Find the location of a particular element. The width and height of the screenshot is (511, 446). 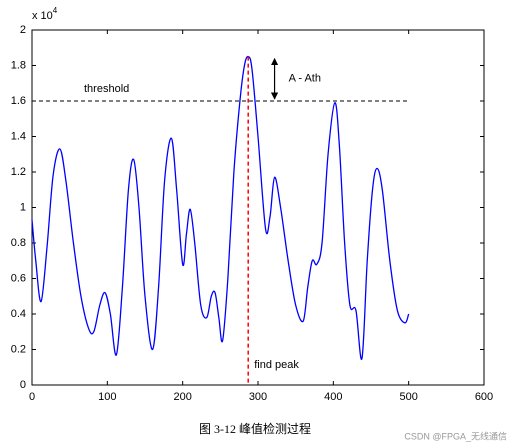

peak-label: find peak is located at coordinates (276, 365).